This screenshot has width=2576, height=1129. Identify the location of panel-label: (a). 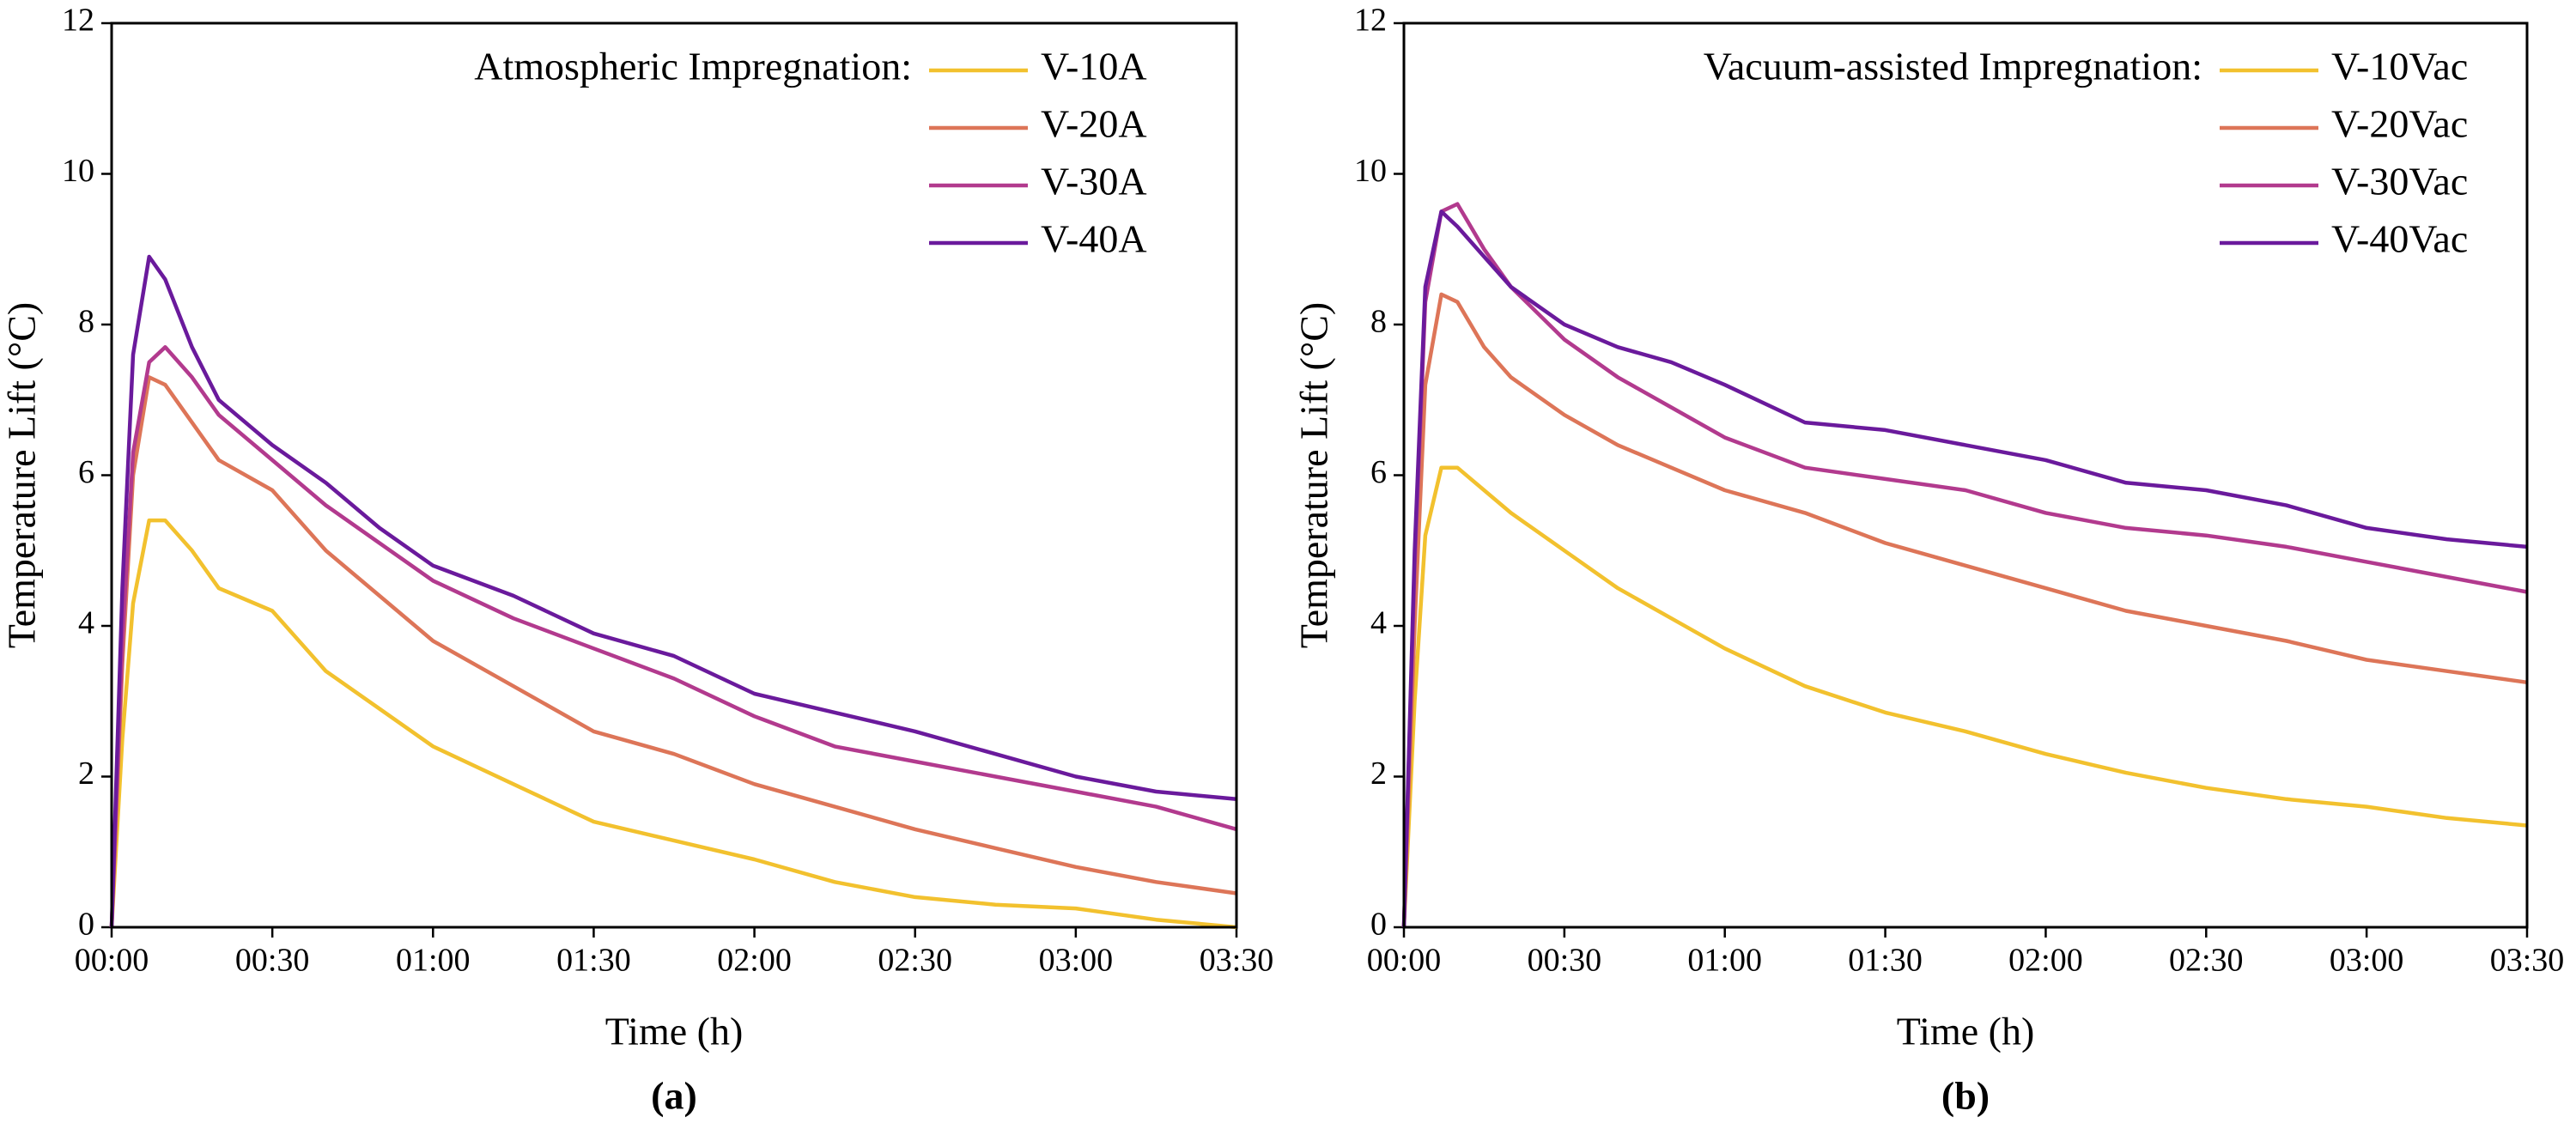
(674, 1096).